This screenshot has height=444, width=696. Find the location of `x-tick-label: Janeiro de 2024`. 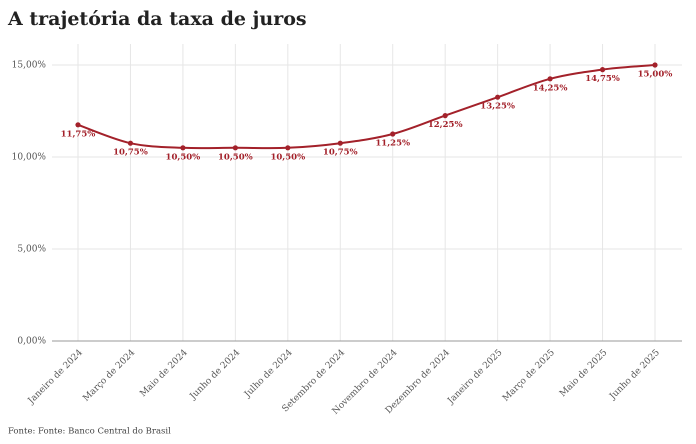

x-tick-label: Janeiro de 2024 is located at coordinates (55, 377).